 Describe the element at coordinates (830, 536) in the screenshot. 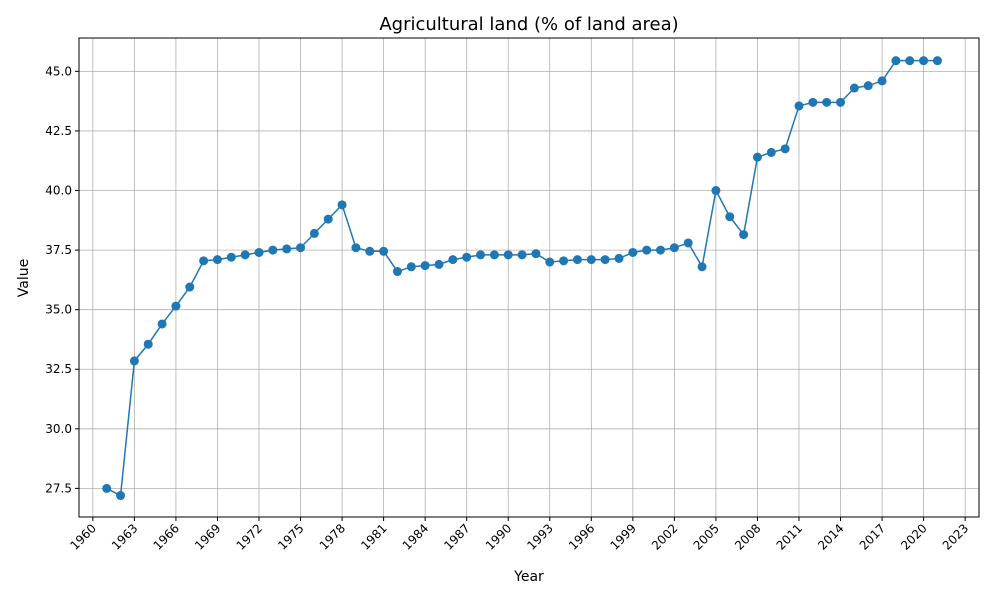

I see `x-tick-label: 2014` at that location.